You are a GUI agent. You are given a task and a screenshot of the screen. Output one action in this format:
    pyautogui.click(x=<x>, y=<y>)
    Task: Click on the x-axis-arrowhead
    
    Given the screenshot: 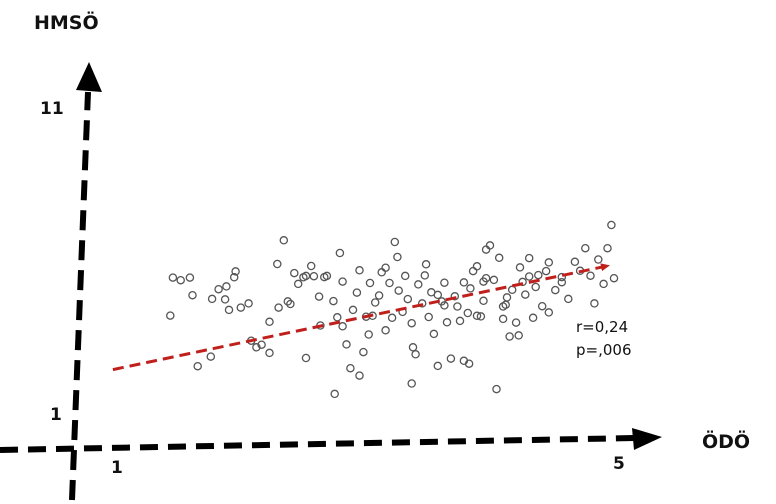 What is the action you would take?
    pyautogui.click(x=647, y=439)
    